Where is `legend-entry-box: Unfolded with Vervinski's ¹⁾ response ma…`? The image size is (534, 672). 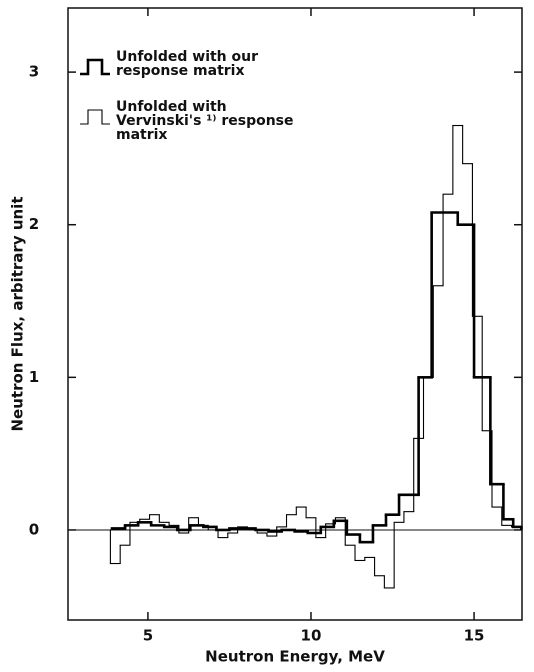
legend-entry-box: Unfolded with Vervinski's ¹⁾ response ma… is located at coordinates (205, 120).